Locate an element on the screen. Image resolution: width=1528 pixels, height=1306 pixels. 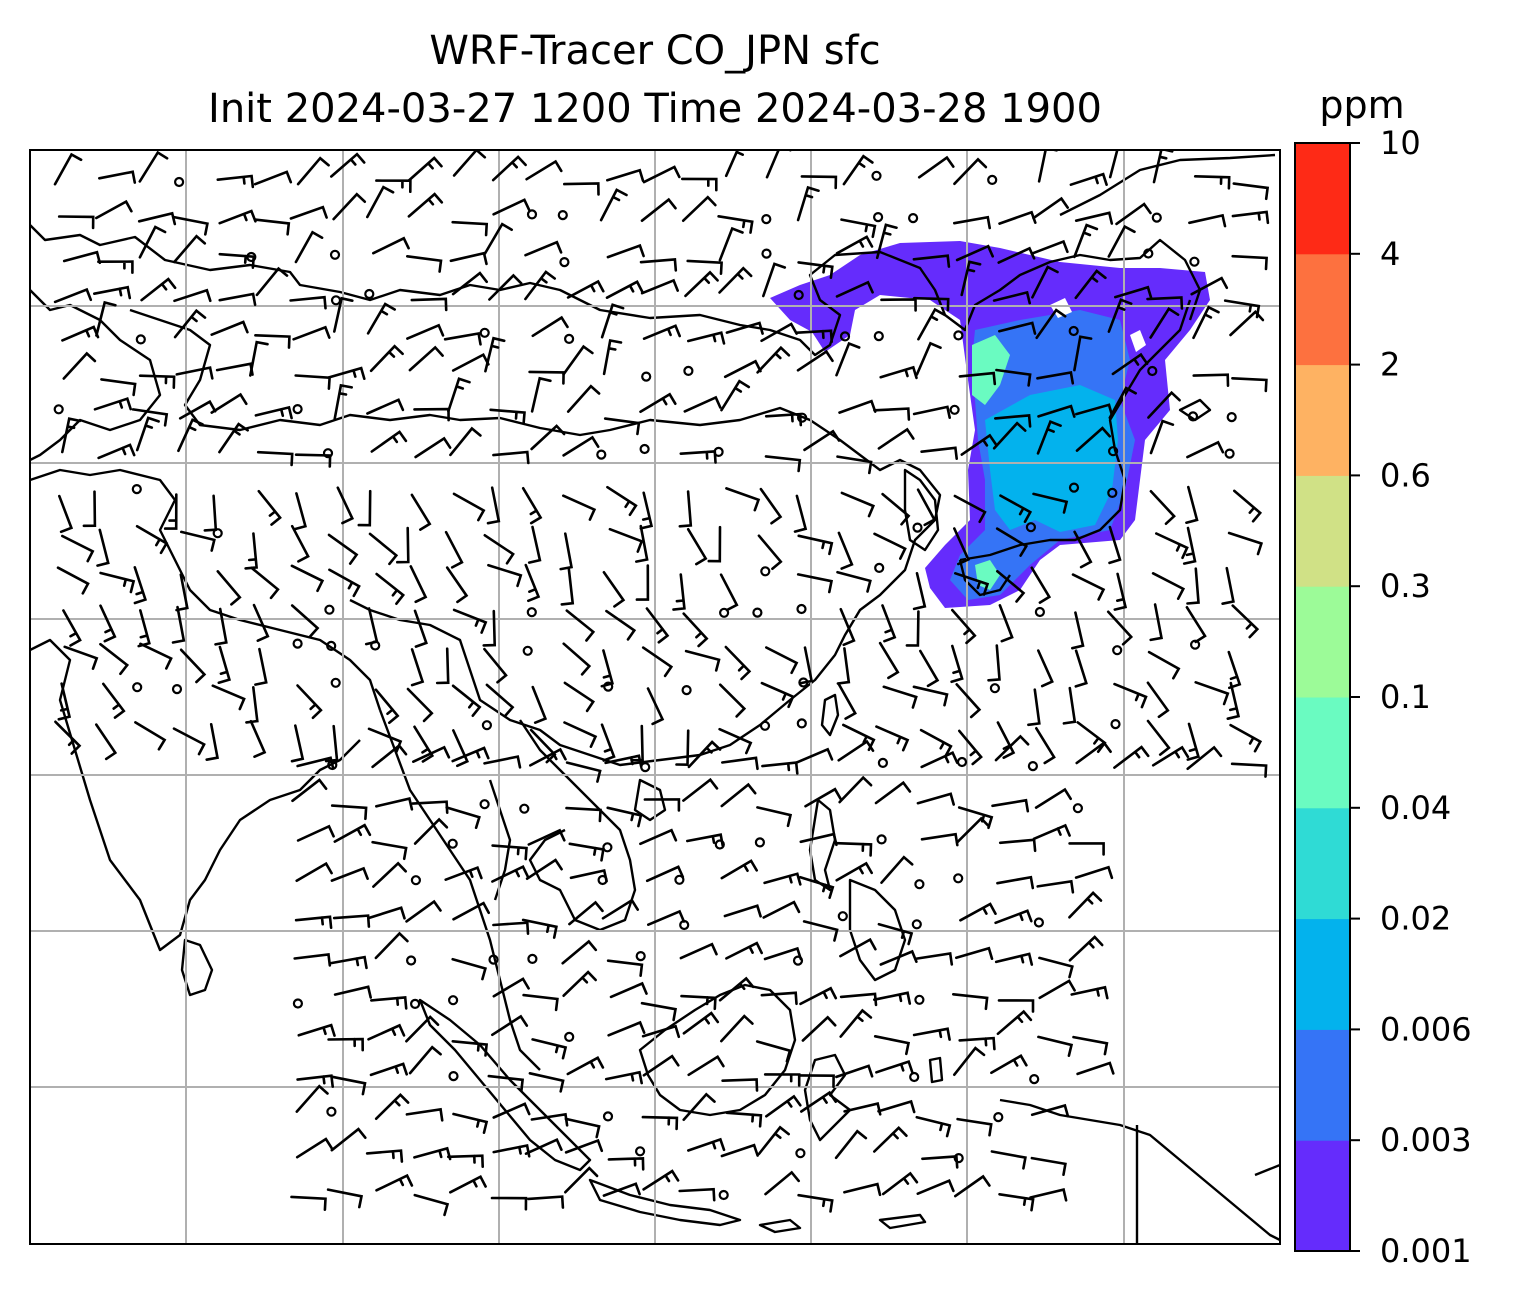
colorbar-tick-label: 0.001 is located at coordinates (1426, 1251).